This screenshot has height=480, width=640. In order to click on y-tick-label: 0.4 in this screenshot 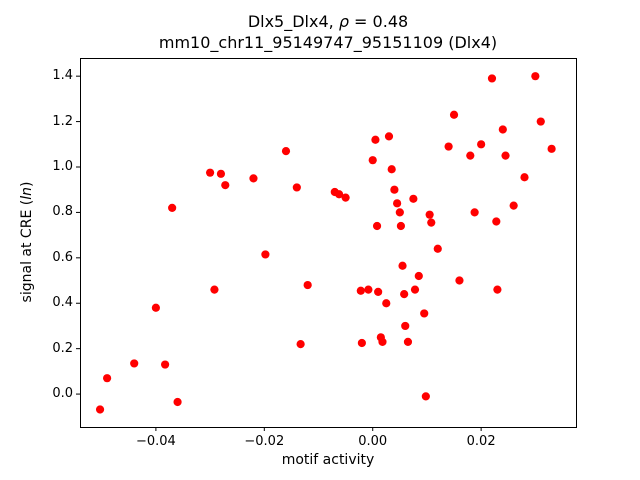, I will do `click(62, 303)`.